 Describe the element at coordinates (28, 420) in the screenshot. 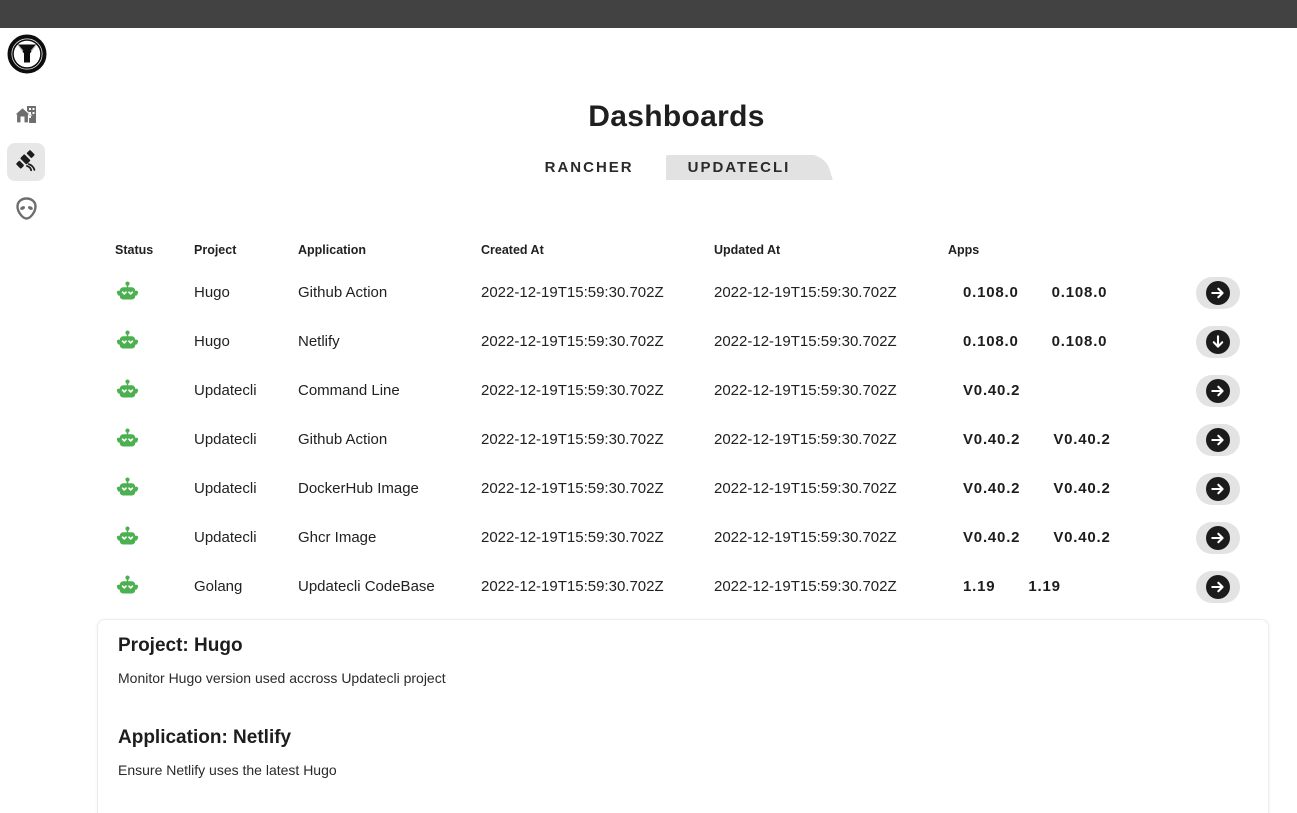

I see `sidebar` at that location.